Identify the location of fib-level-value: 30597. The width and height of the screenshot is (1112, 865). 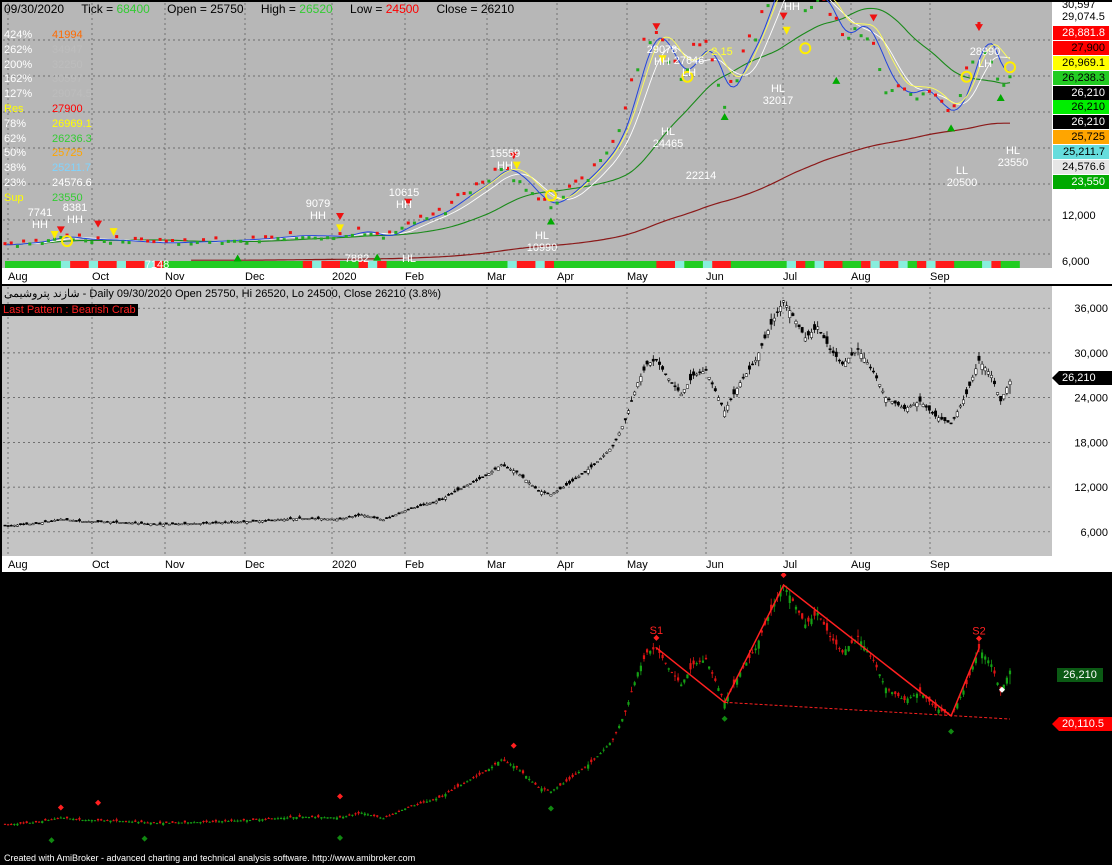
(67, 79).